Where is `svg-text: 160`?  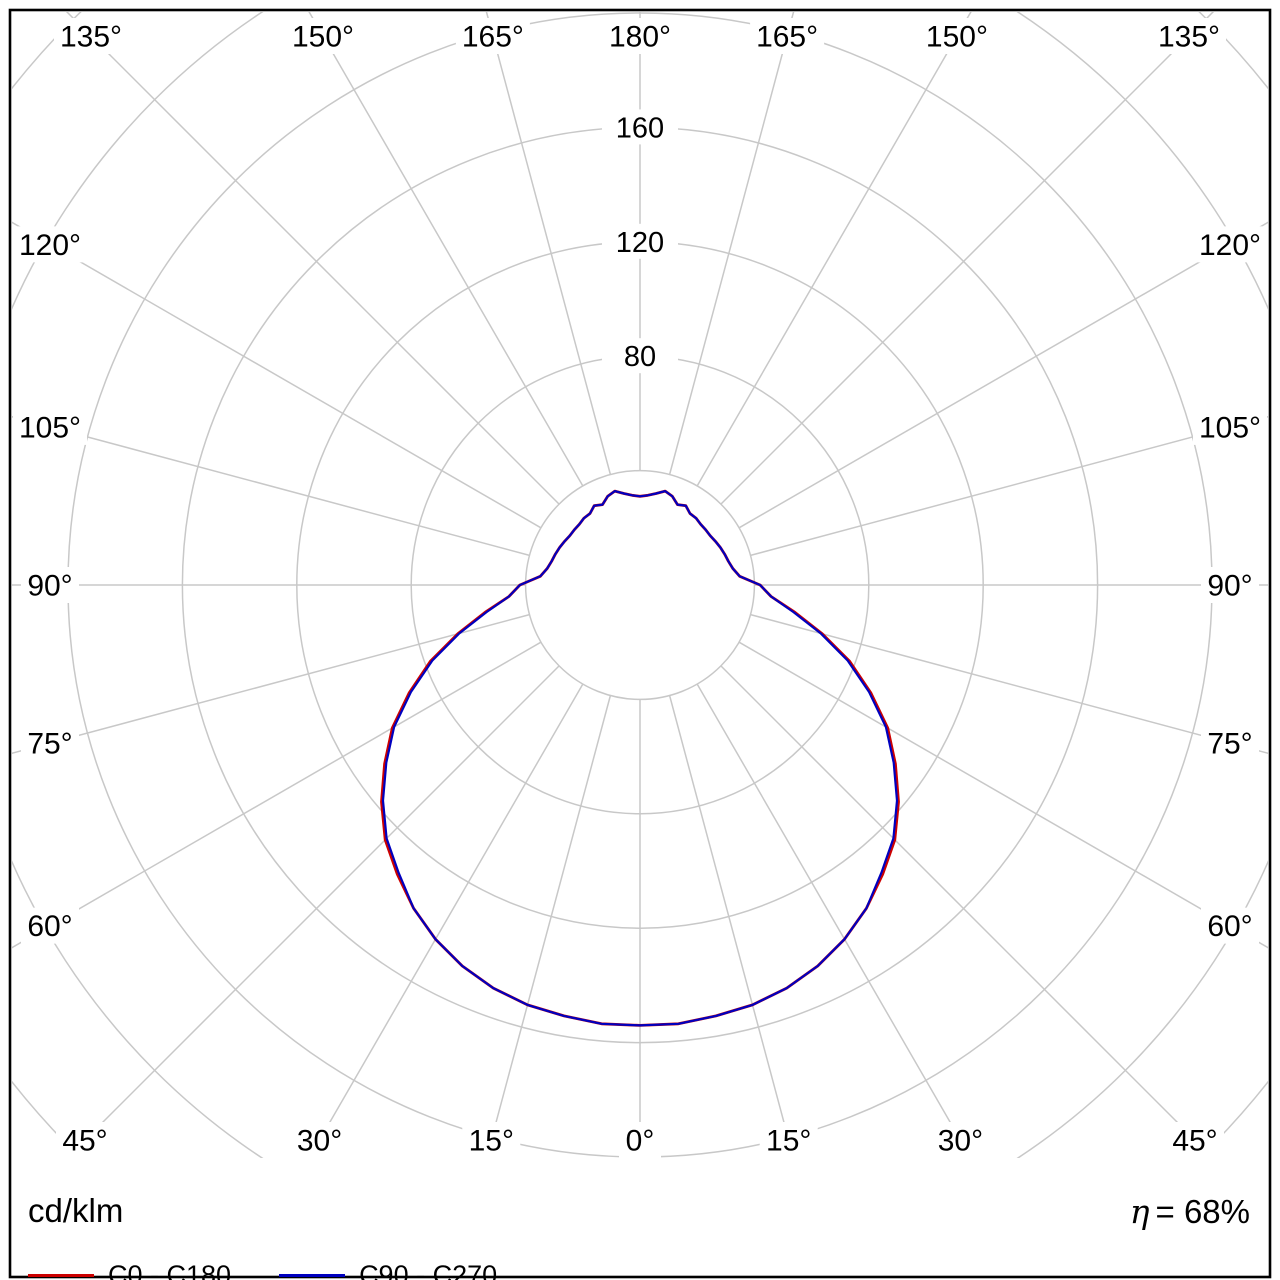
svg-text: 160 is located at coordinates (640, 128).